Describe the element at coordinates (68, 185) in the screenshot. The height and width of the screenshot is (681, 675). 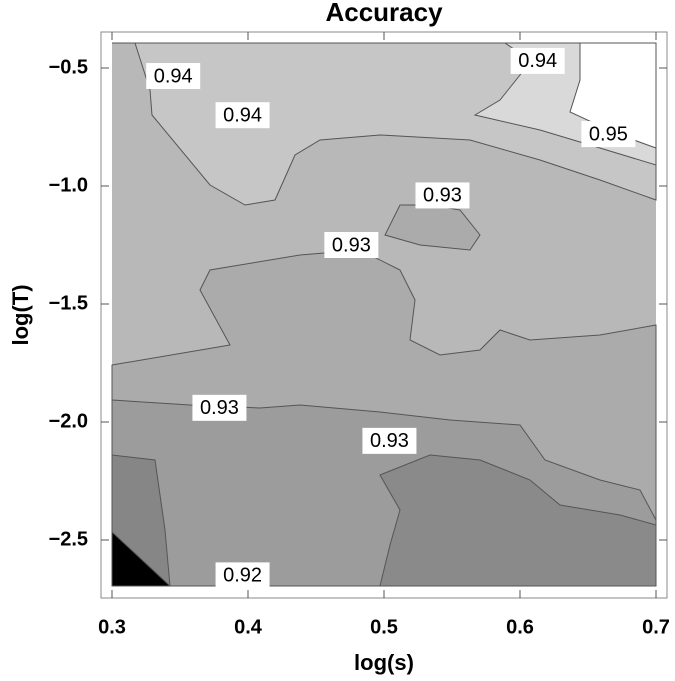
I see `y-tick-label: −1.0` at that location.